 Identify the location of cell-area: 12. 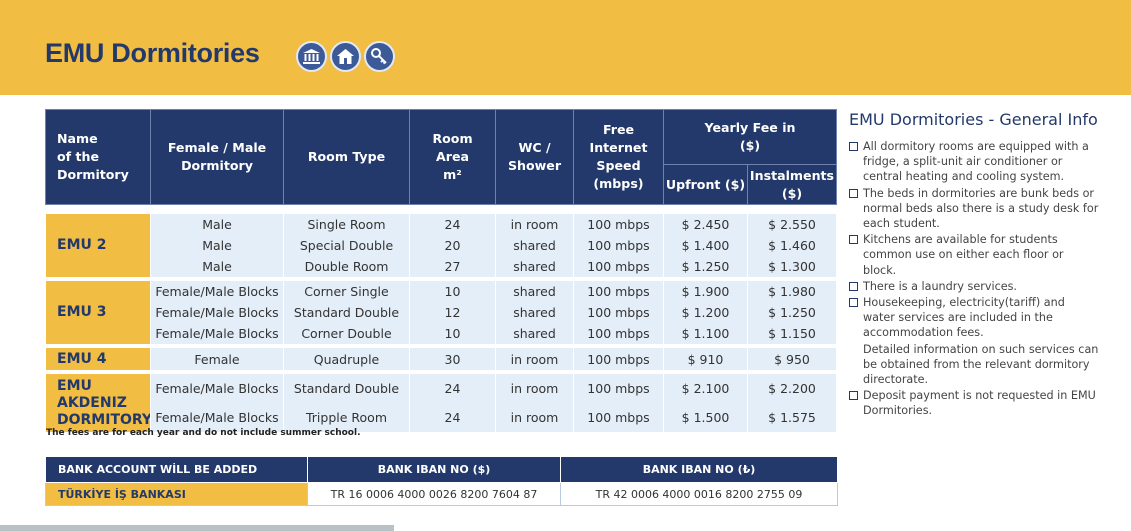
(452, 312).